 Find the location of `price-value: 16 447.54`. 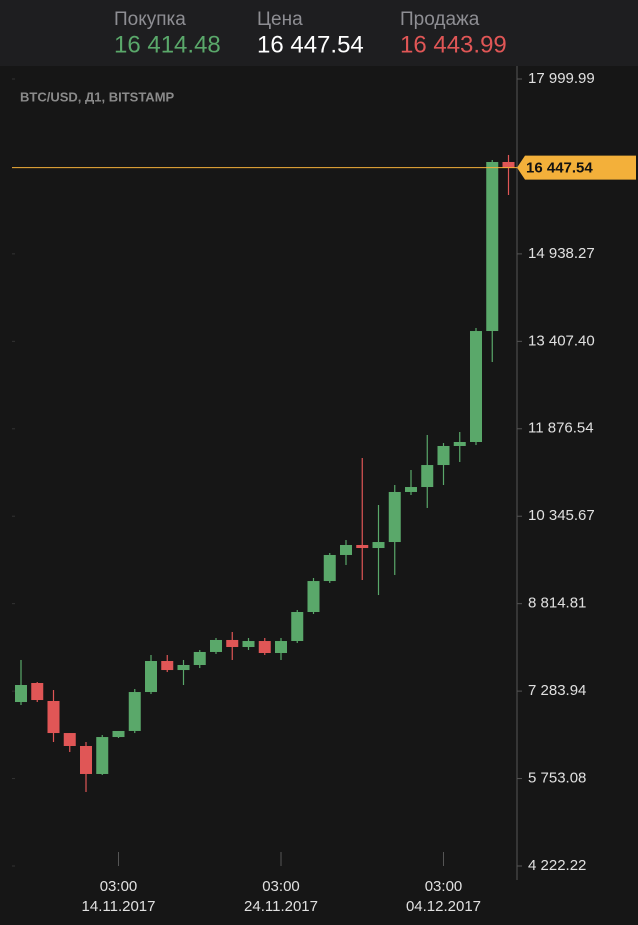

price-value: 16 447.54 is located at coordinates (310, 44).